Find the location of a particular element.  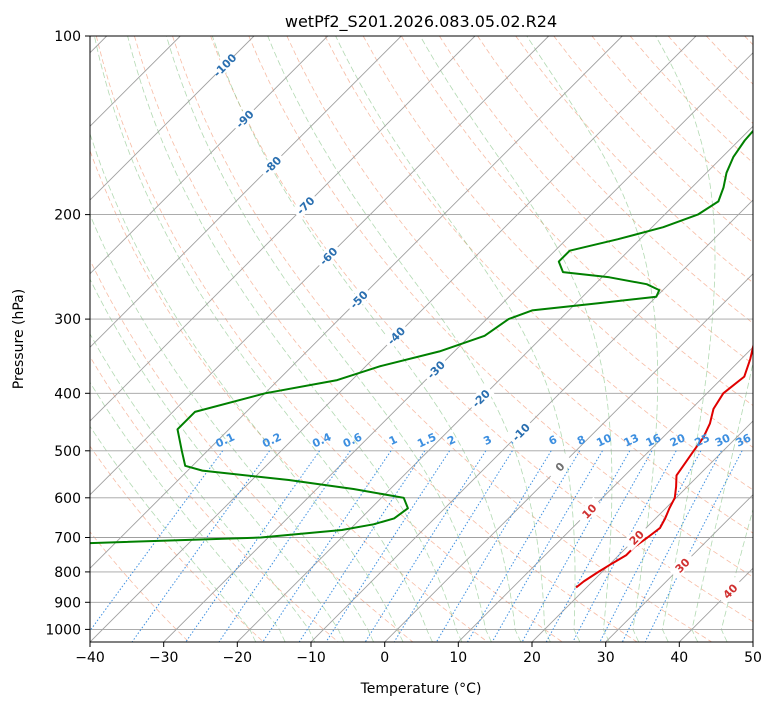

x-tick-label: 50 is located at coordinates (753, 658).